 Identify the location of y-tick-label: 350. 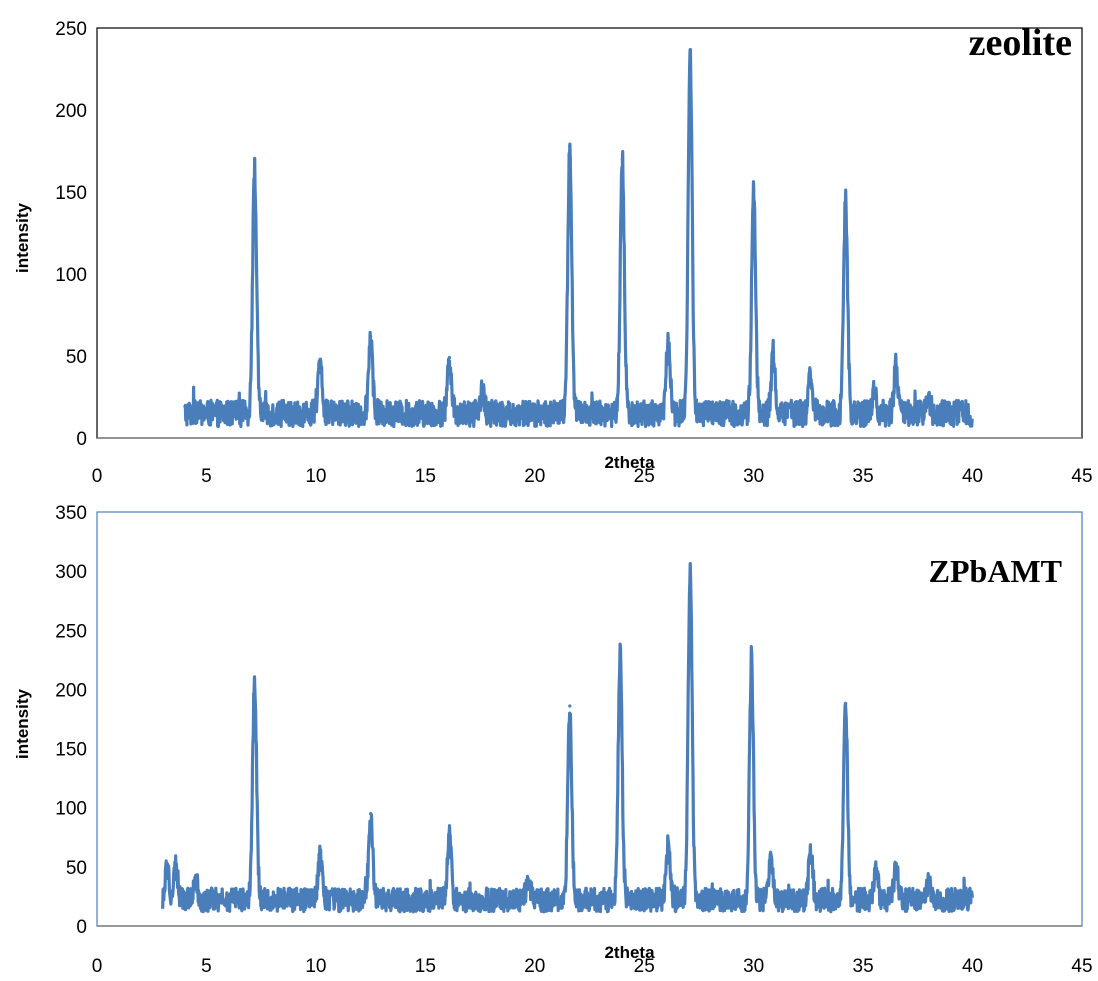
(71, 513).